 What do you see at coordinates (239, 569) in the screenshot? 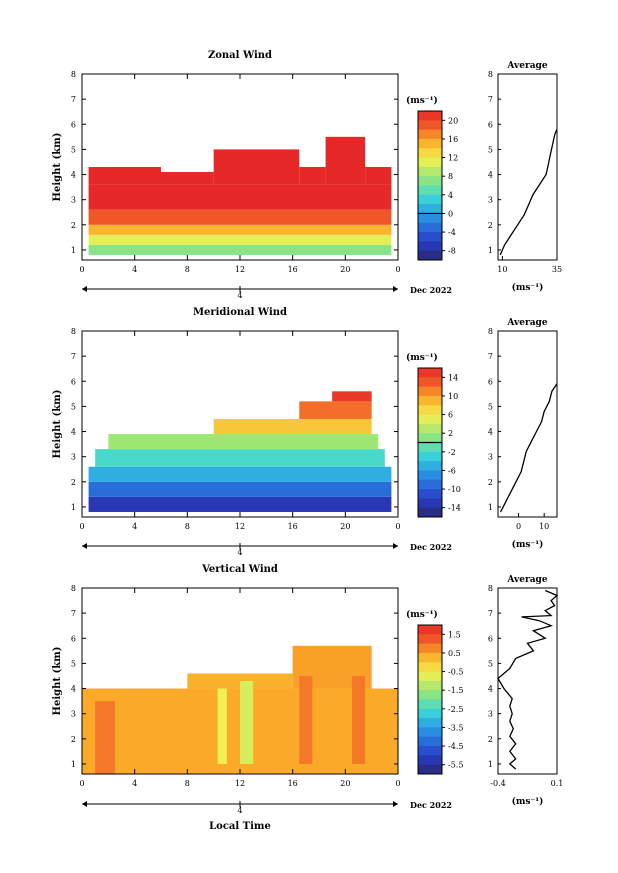
I see `panel-title: Vertical Wind` at bounding box center [239, 569].